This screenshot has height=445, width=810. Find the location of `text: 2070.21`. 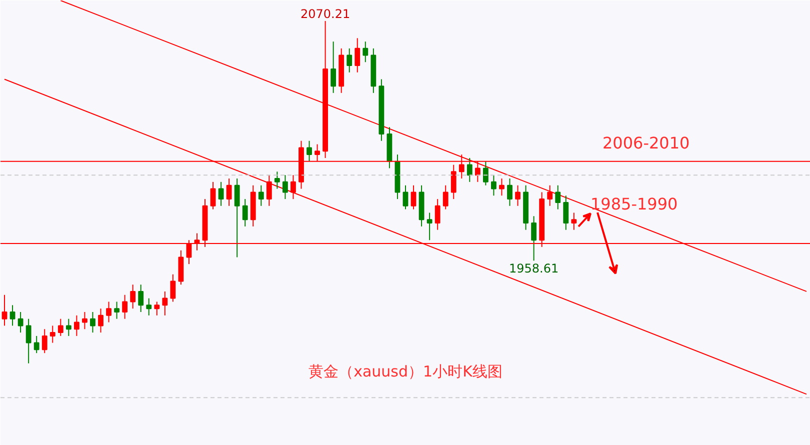

text: 2070.21 is located at coordinates (325, 14).